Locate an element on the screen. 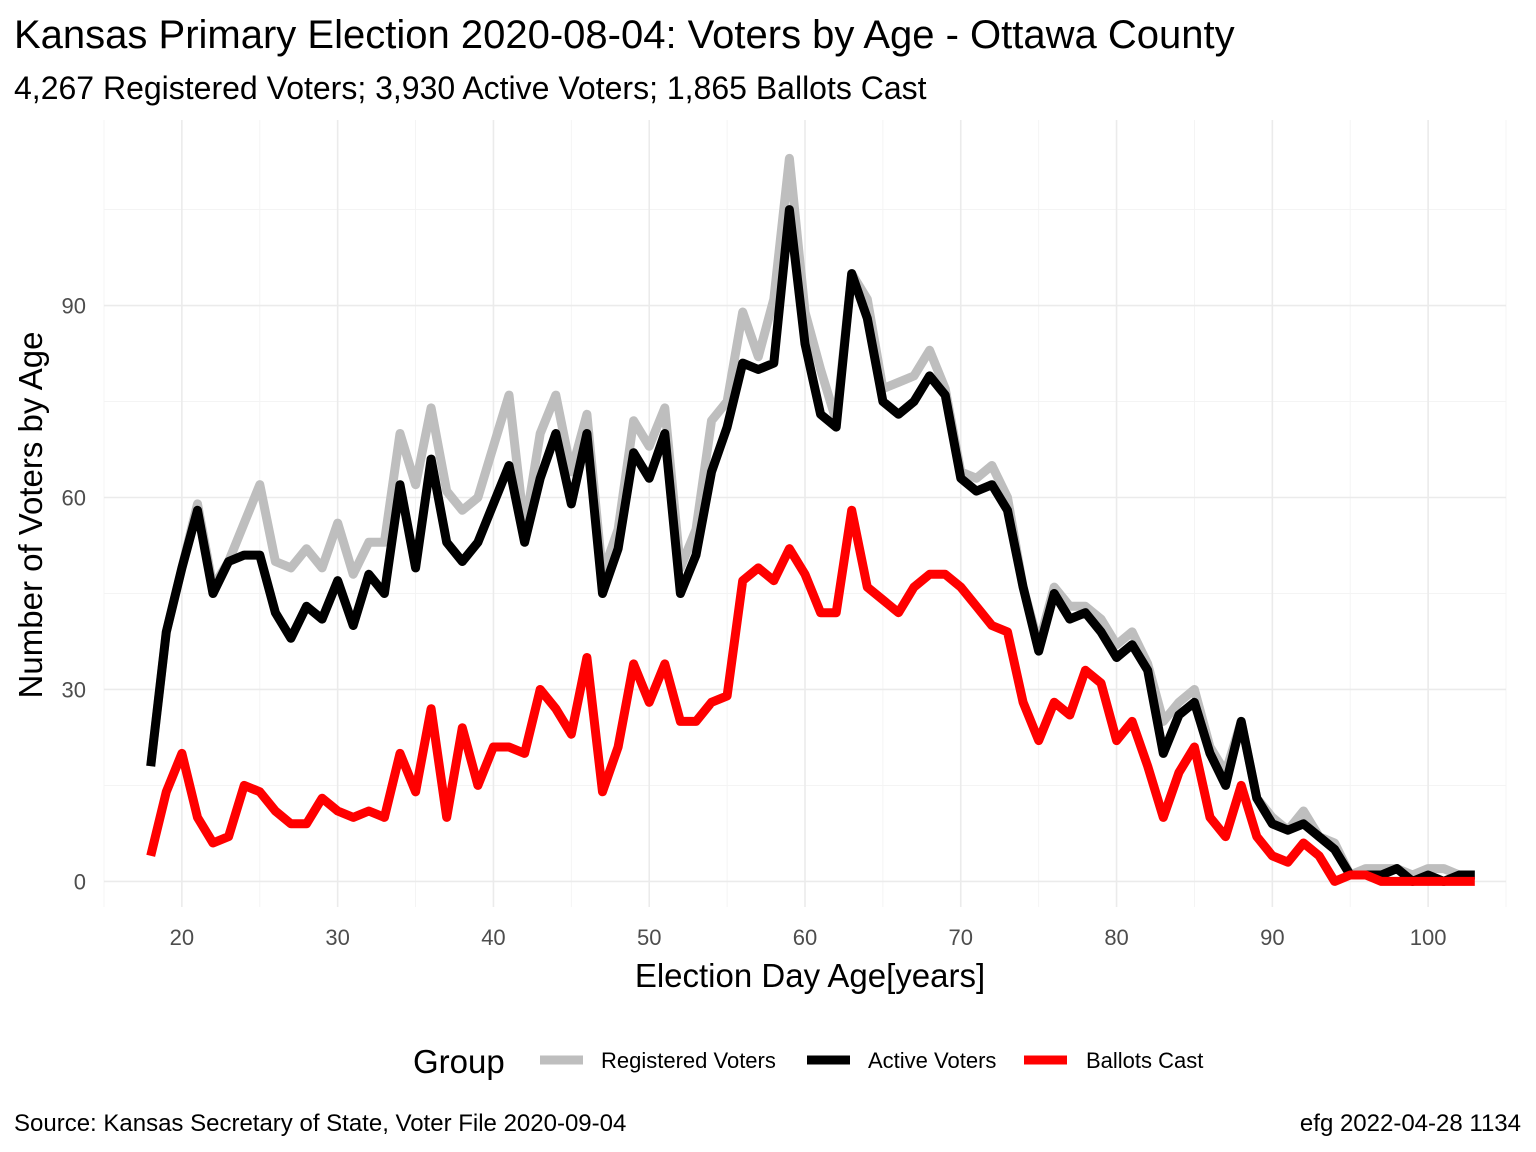 The width and height of the screenshot is (1536, 1152). y-tick-label: 90 is located at coordinates (74, 306).